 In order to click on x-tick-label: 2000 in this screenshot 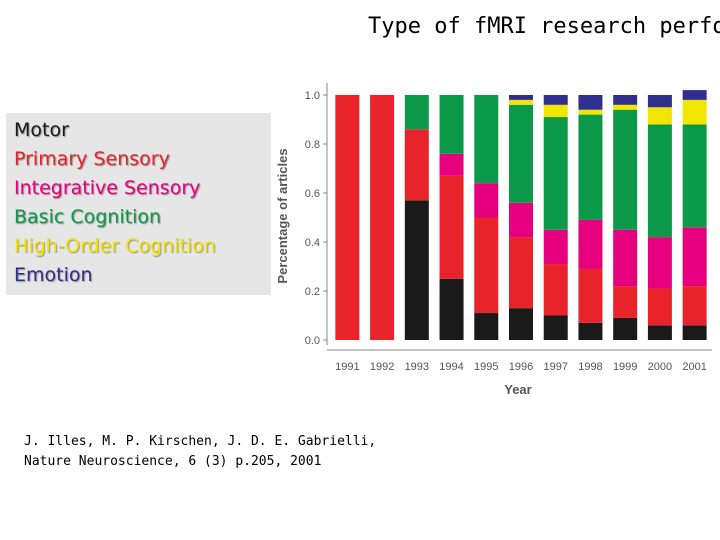, I will do `click(660, 367)`.